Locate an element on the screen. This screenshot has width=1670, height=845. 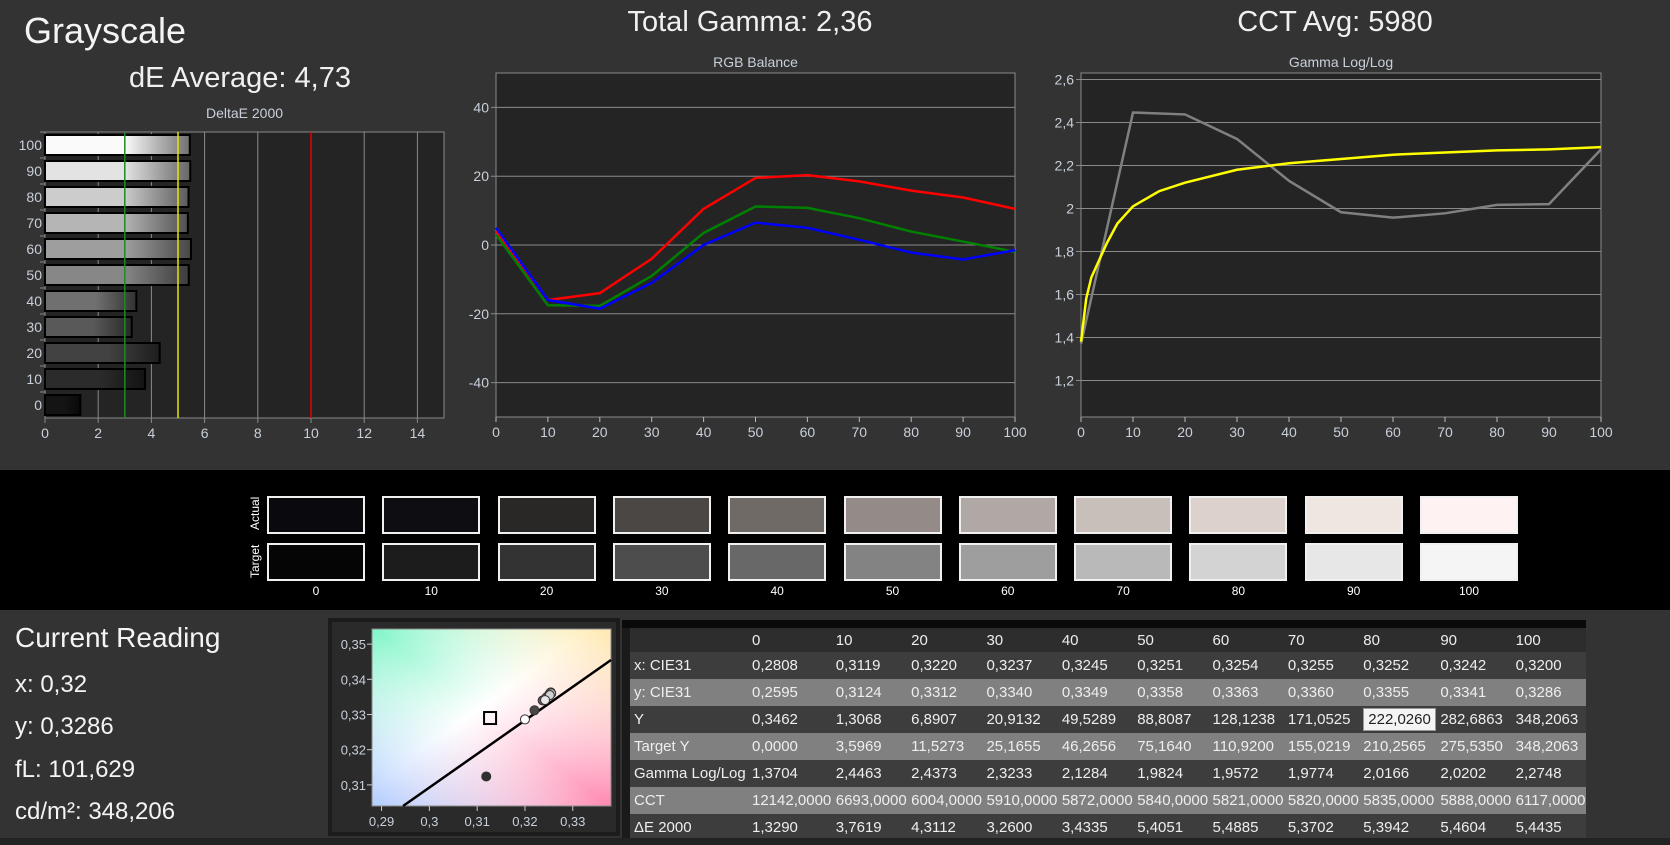
table-cell: 5910,0000 is located at coordinates (1020, 800).